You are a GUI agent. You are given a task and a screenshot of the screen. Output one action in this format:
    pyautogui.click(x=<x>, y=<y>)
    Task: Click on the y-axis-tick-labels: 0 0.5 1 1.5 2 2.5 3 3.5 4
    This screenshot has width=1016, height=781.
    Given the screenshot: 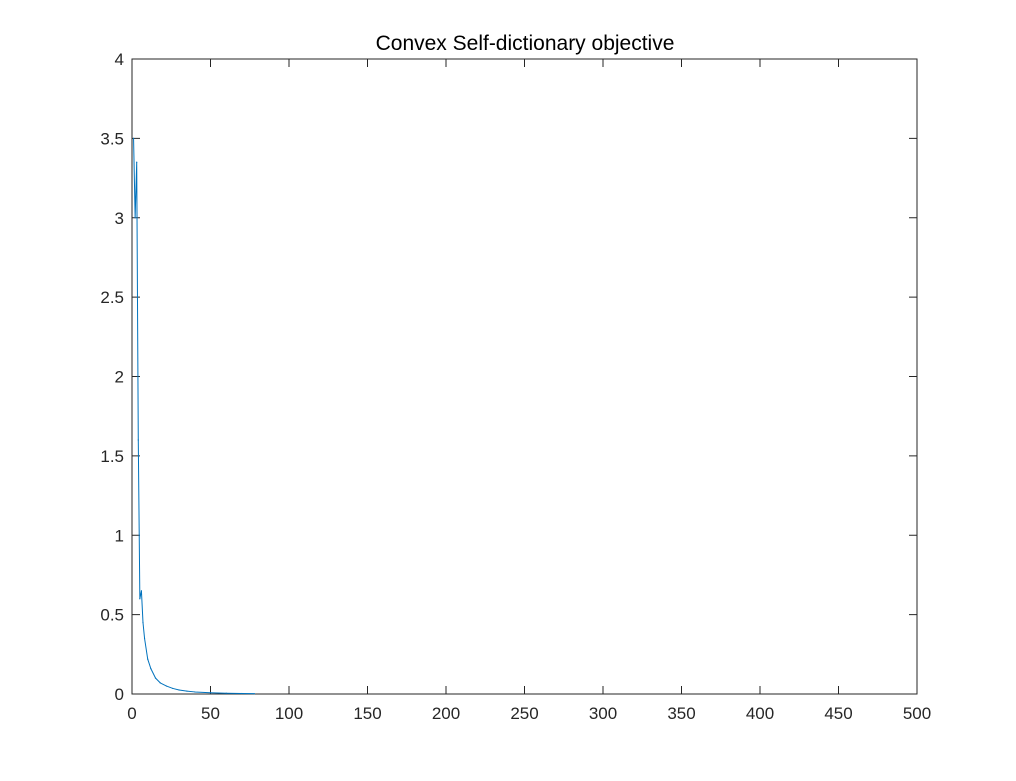 What is the action you would take?
    pyautogui.click(x=112, y=377)
    